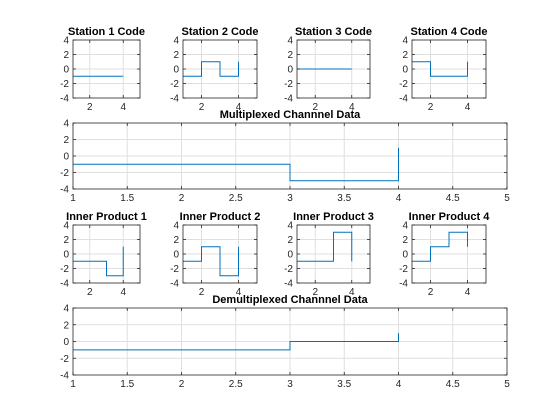 Image resolution: width=560 pixels, height=420 pixels. Describe the element at coordinates (106, 217) in the screenshot. I see `subplot-title: Inner Product 1` at that location.